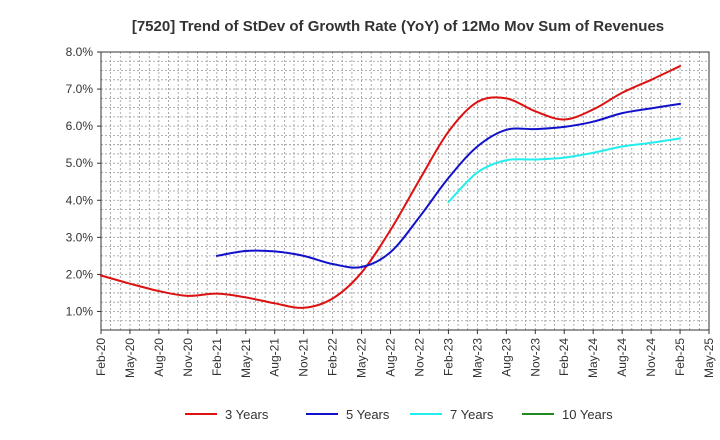 This screenshot has height=440, width=720. What do you see at coordinates (188, 357) in the screenshot?
I see `x-tick-label: Nov-20` at bounding box center [188, 357].